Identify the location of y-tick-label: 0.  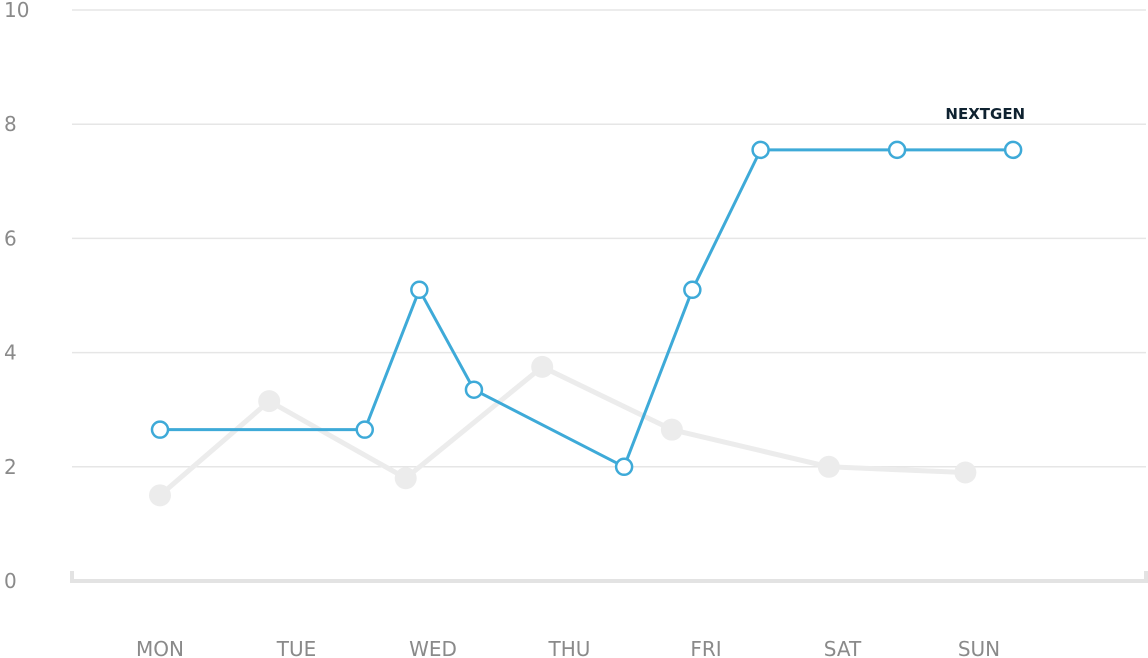
(10, 581).